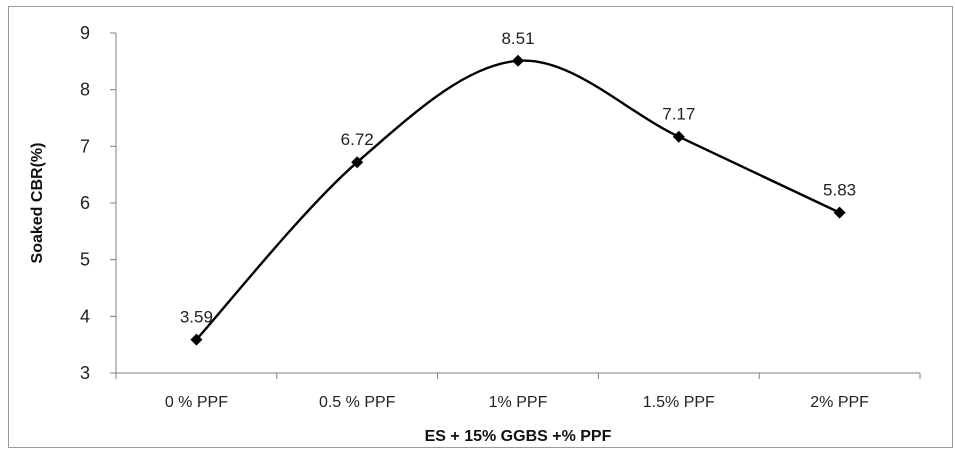 This screenshot has height=450, width=955. I want to click on data-value-label: 3.59, so click(196, 317).